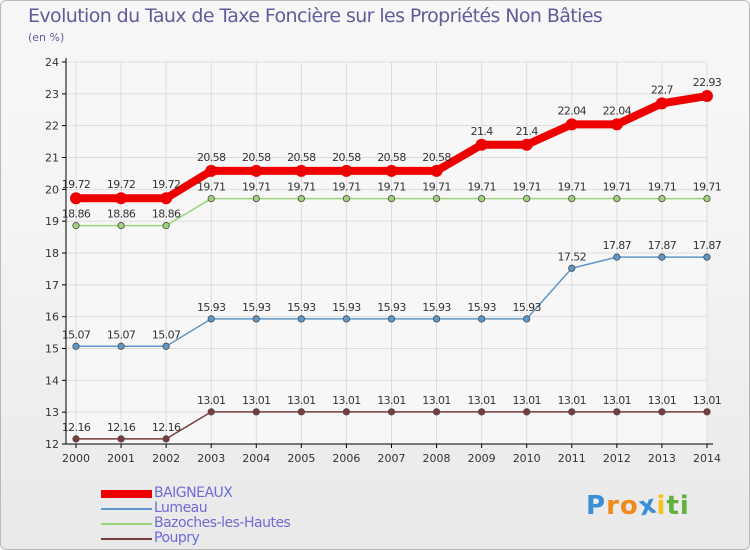  I want to click on legend-item: BAIGNEAUX, so click(195, 493).